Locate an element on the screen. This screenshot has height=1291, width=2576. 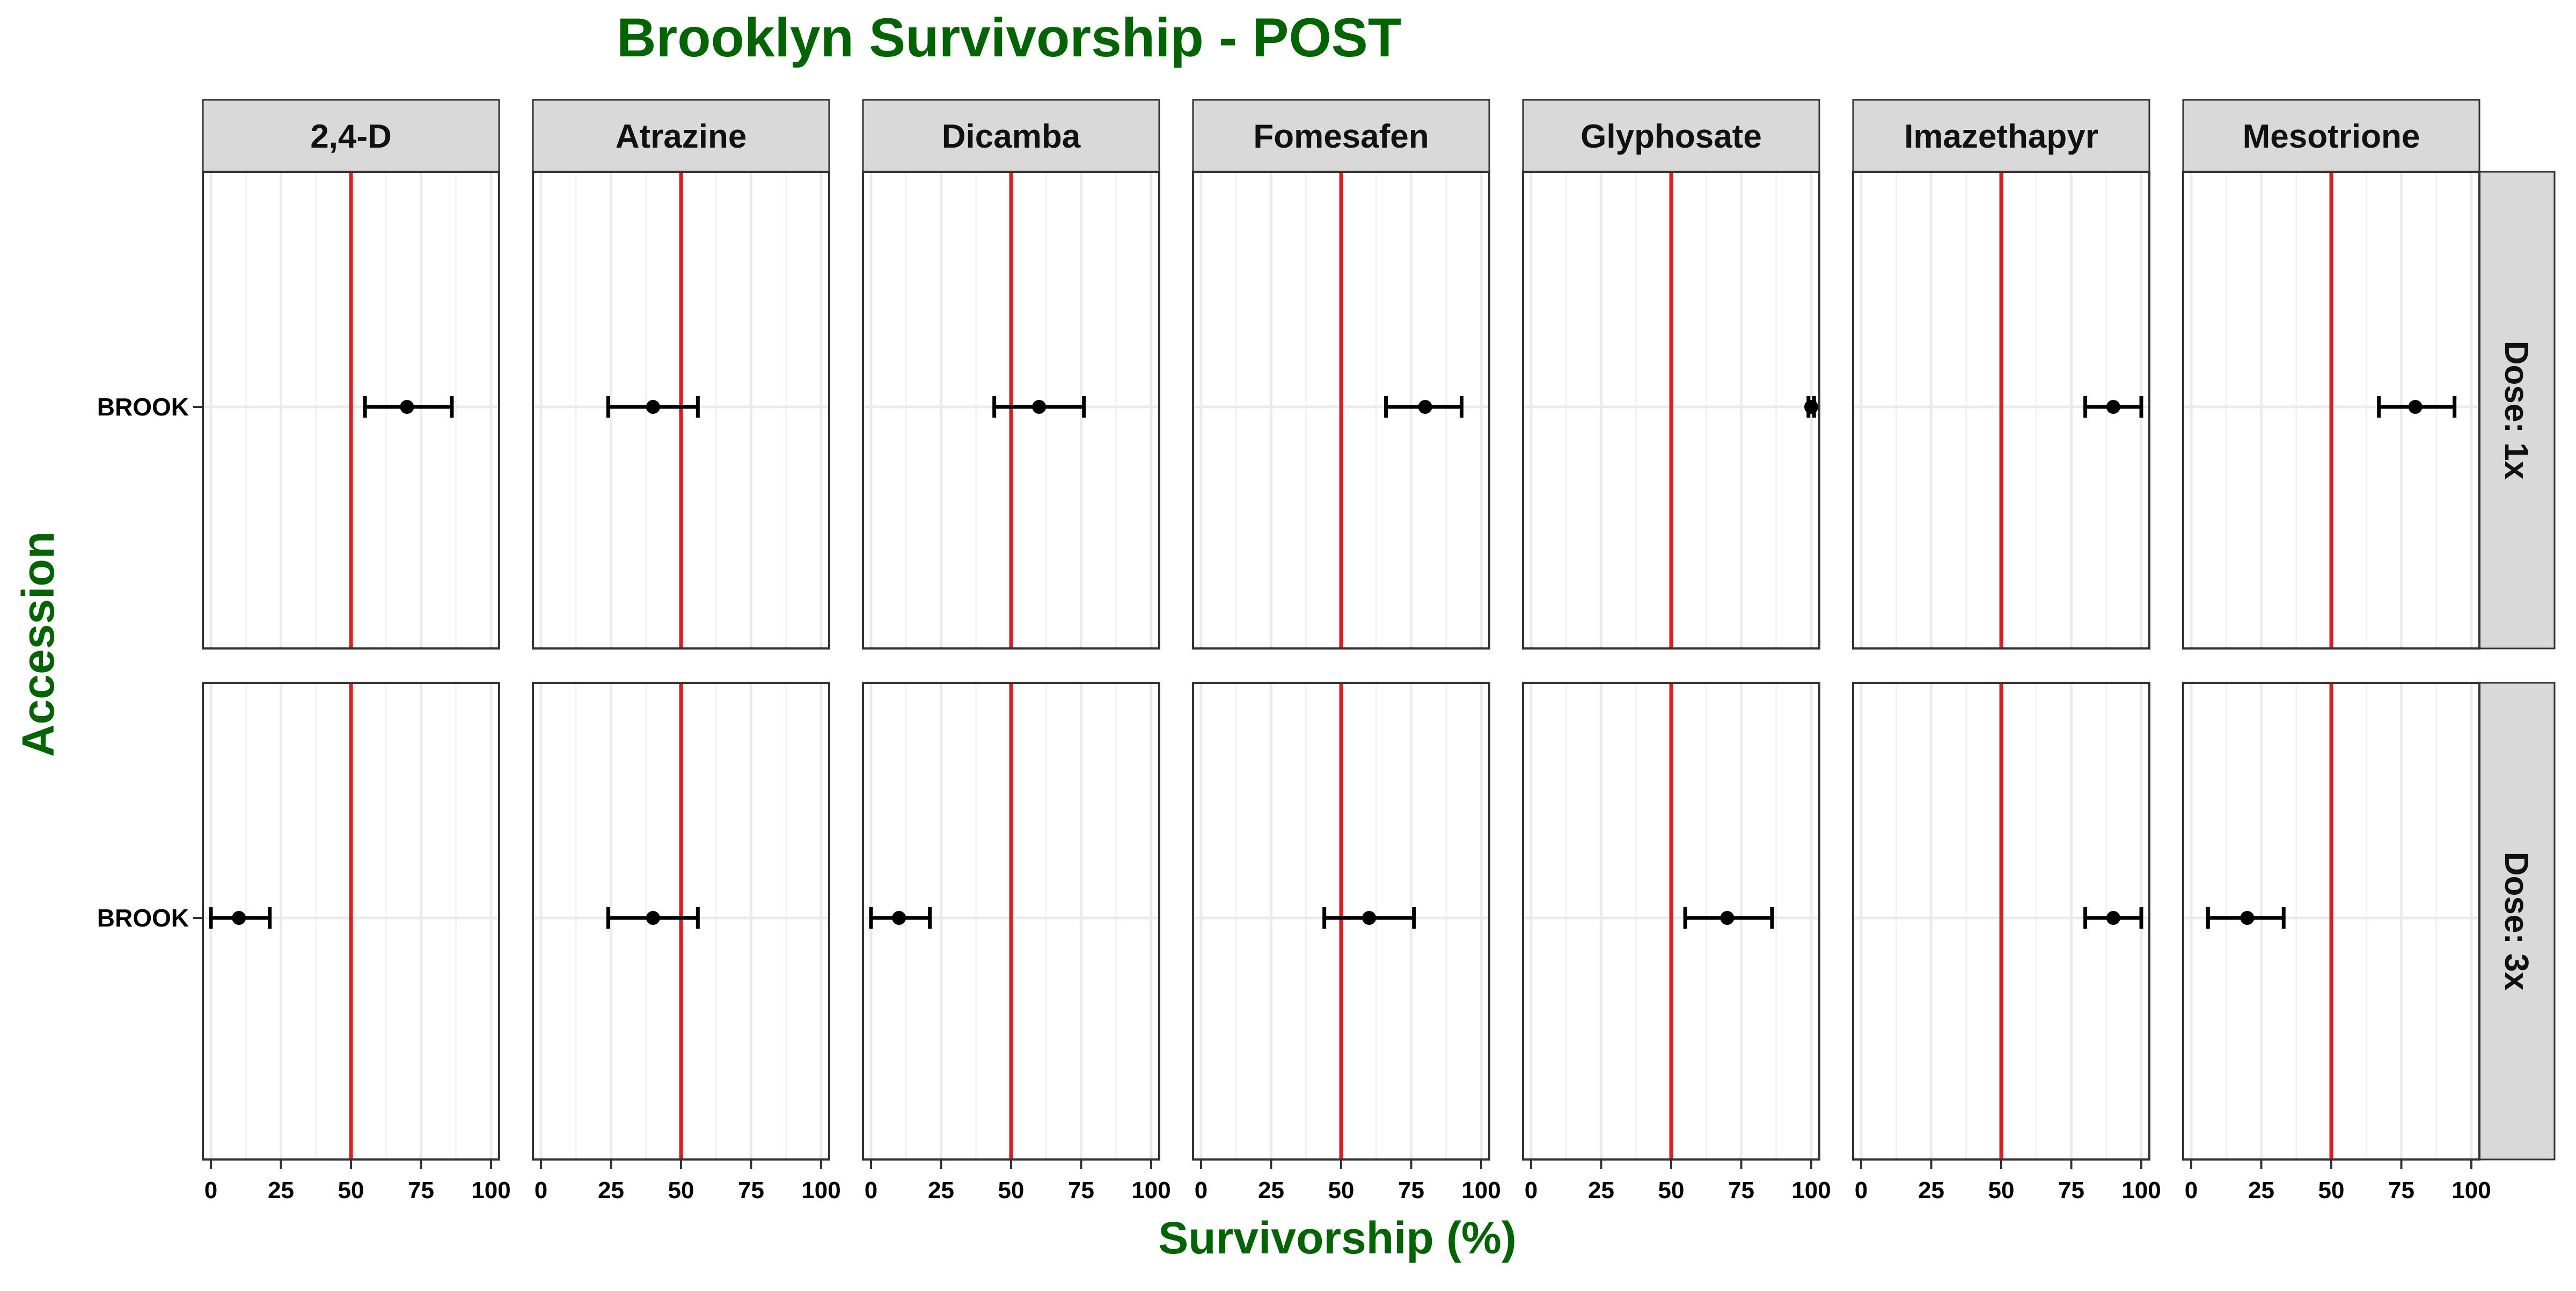
facet-label-column: Mesotrione is located at coordinates (2331, 136).